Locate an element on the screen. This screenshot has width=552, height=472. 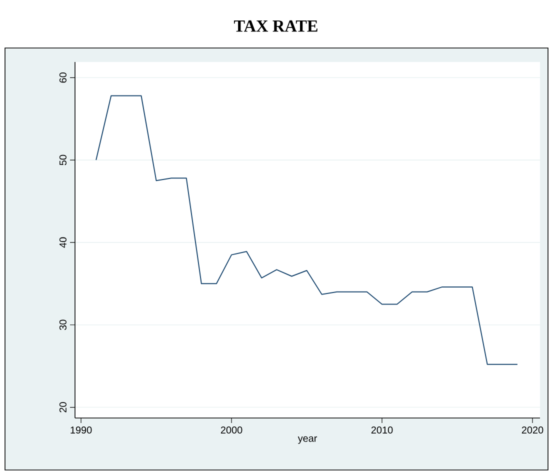
x-tick-label: 2020 is located at coordinates (533, 430).